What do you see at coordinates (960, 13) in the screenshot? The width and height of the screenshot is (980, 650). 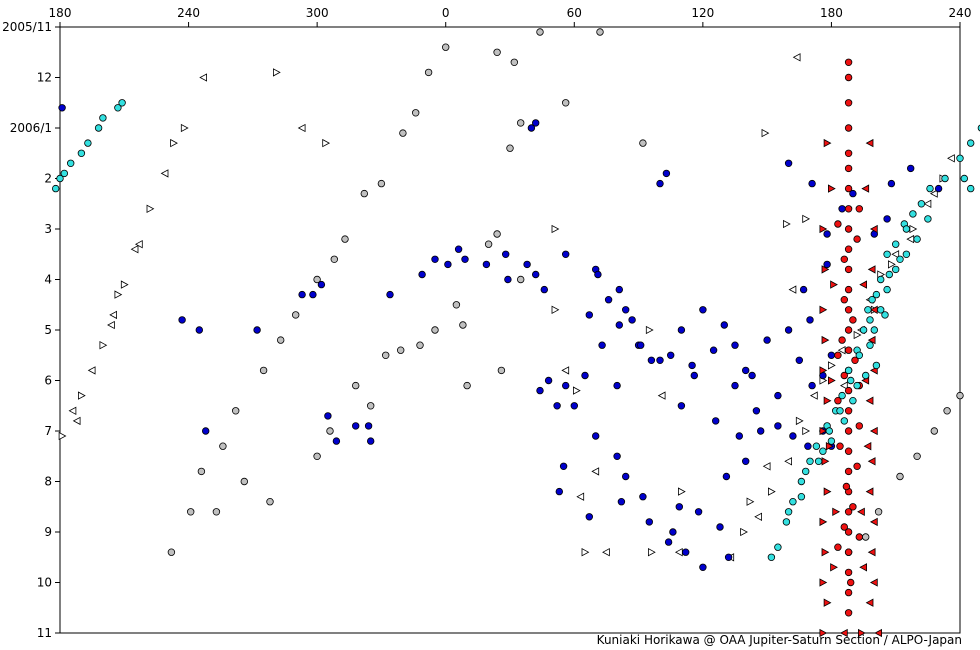 I see `x-tick-label: 240` at bounding box center [960, 13].